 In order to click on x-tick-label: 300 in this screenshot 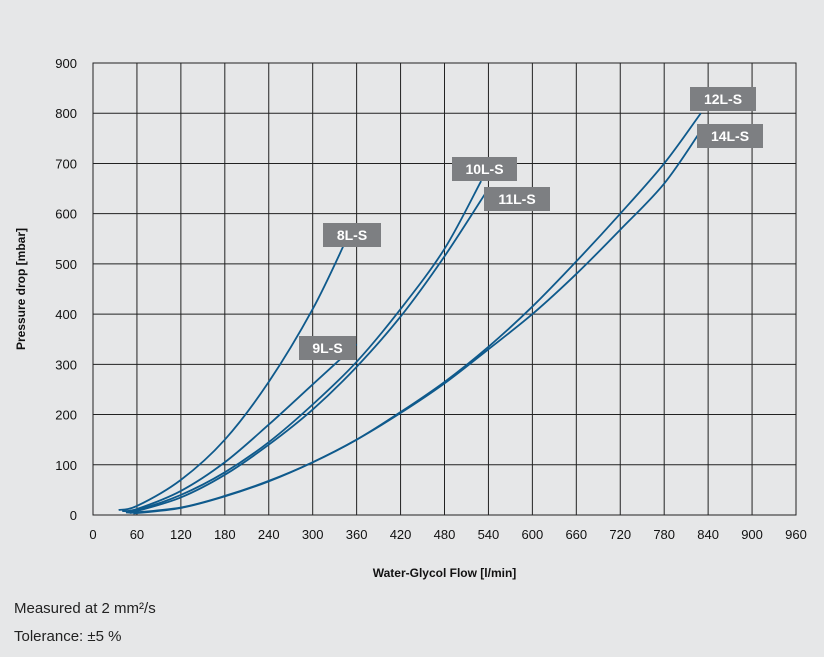, I will do `click(313, 534)`.